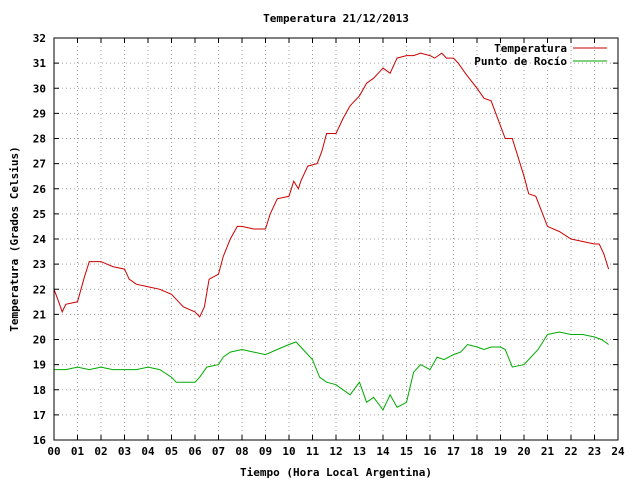  I want to click on chart-title: Temperatura 21/12/2013, so click(336, 18).